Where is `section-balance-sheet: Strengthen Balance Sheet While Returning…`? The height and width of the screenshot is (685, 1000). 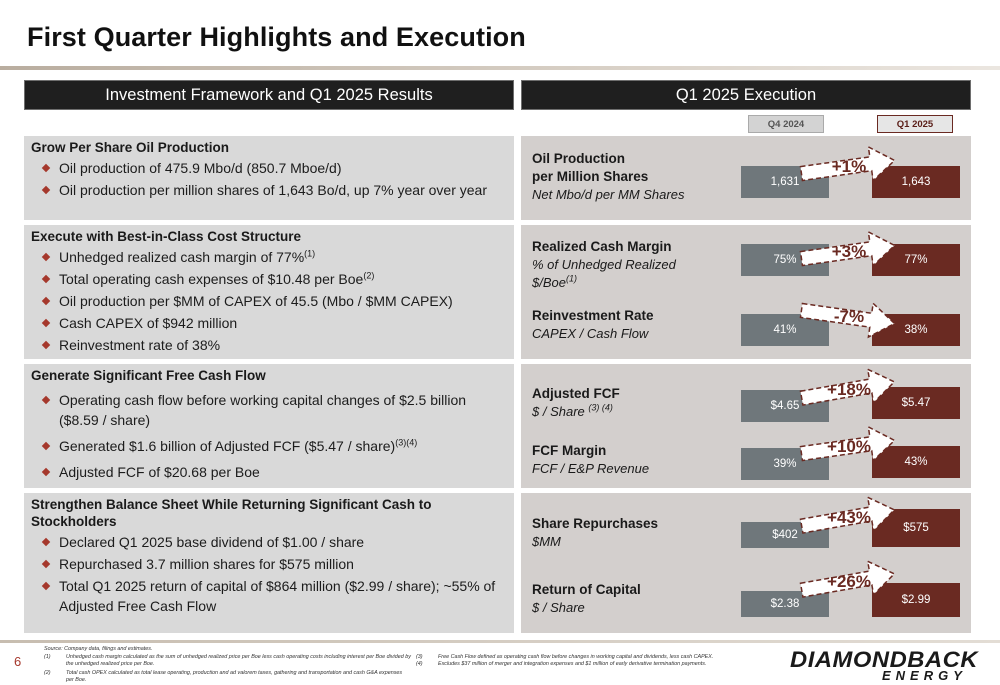 section-balance-sheet: Strengthen Balance Sheet While Returning… is located at coordinates (269, 563).